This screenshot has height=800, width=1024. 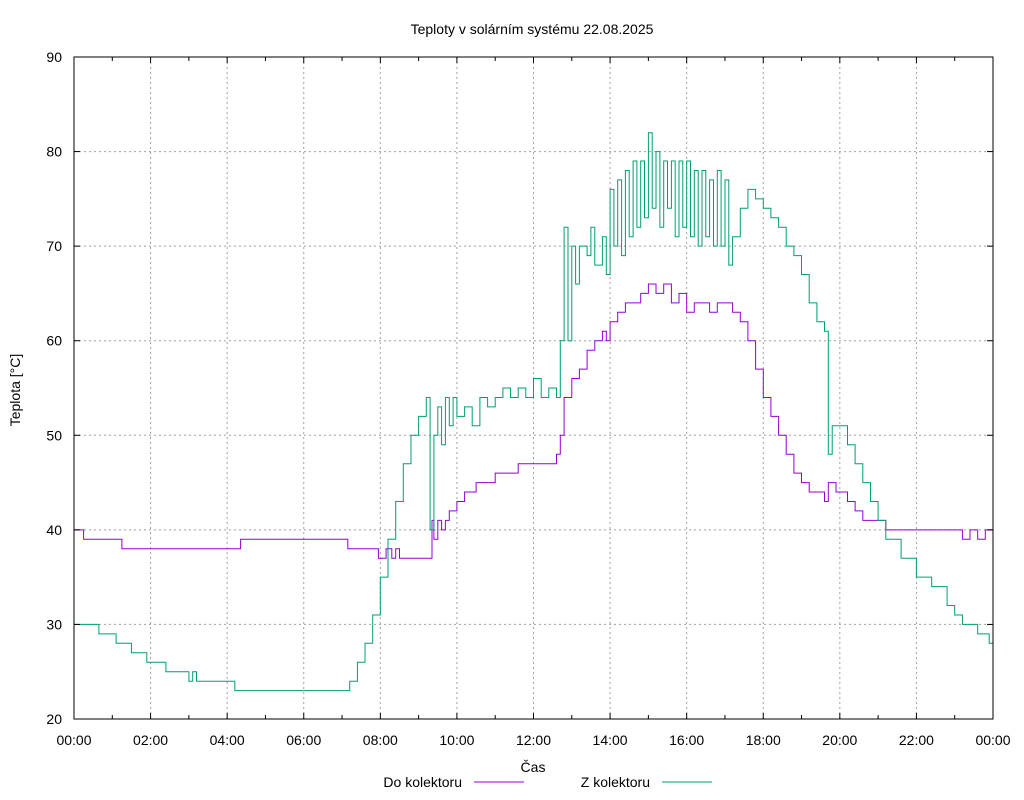 What do you see at coordinates (54, 152) in the screenshot?
I see `y-tick-label: 80` at bounding box center [54, 152].